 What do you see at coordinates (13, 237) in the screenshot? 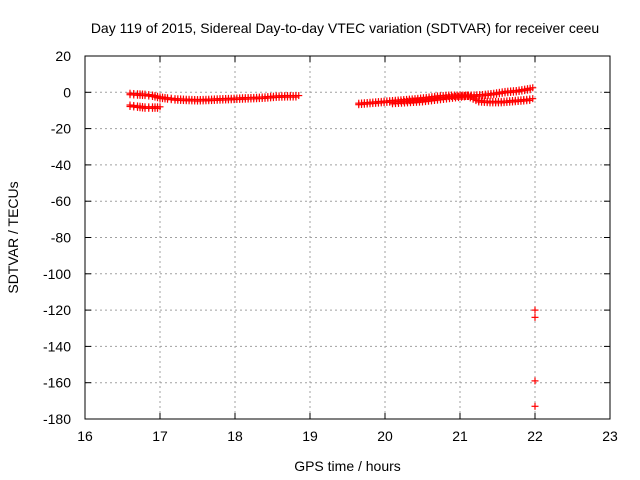
I see `y-axis-label: SDTVAR / TECUs` at bounding box center [13, 237].